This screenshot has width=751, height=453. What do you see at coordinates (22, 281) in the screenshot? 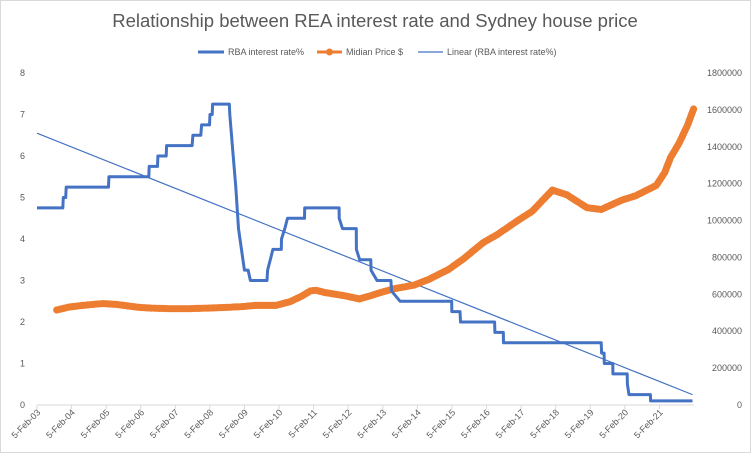
I see `left-tick-label: 3` at bounding box center [22, 281].